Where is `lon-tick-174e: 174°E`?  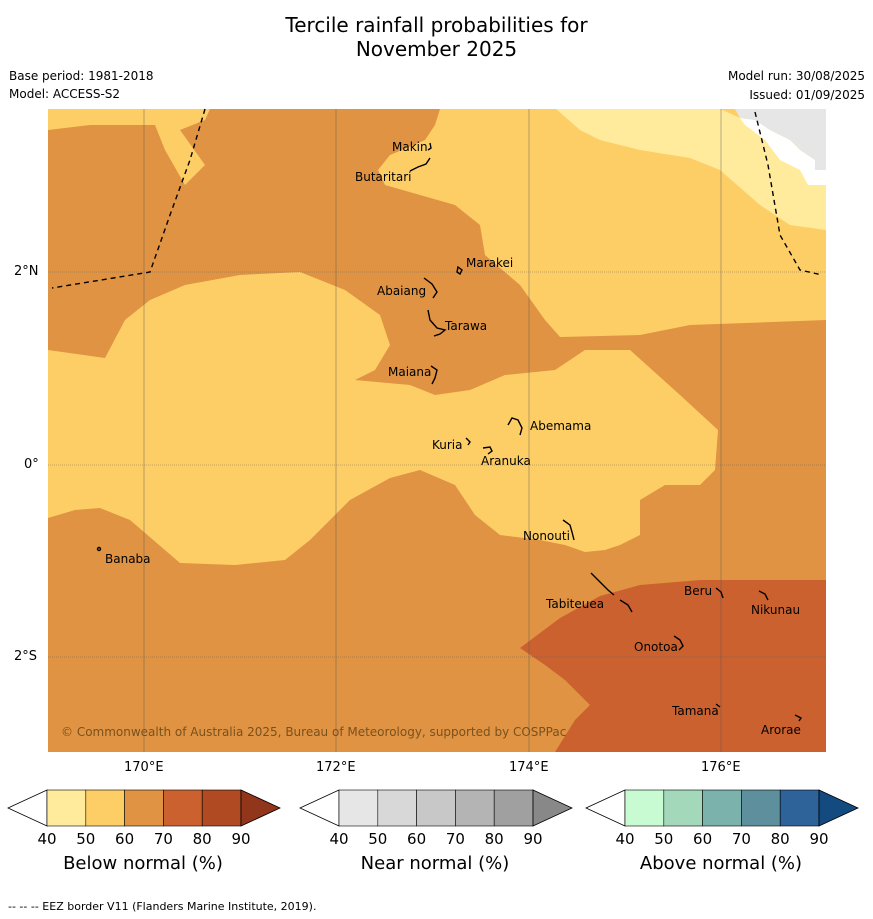 lon-tick-174e: 174°E is located at coordinates (529, 767).